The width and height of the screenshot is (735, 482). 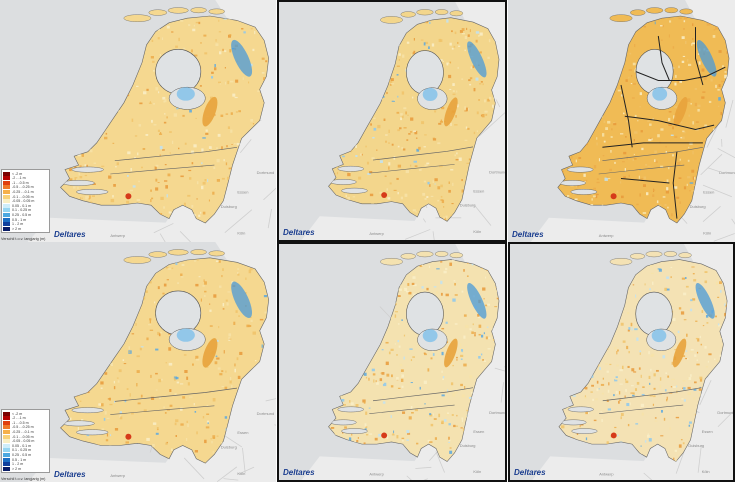 What do you see at coordinates (25, 219) in the screenshot?
I see `legend-row: 0.5 - 1 m` at bounding box center [25, 219].